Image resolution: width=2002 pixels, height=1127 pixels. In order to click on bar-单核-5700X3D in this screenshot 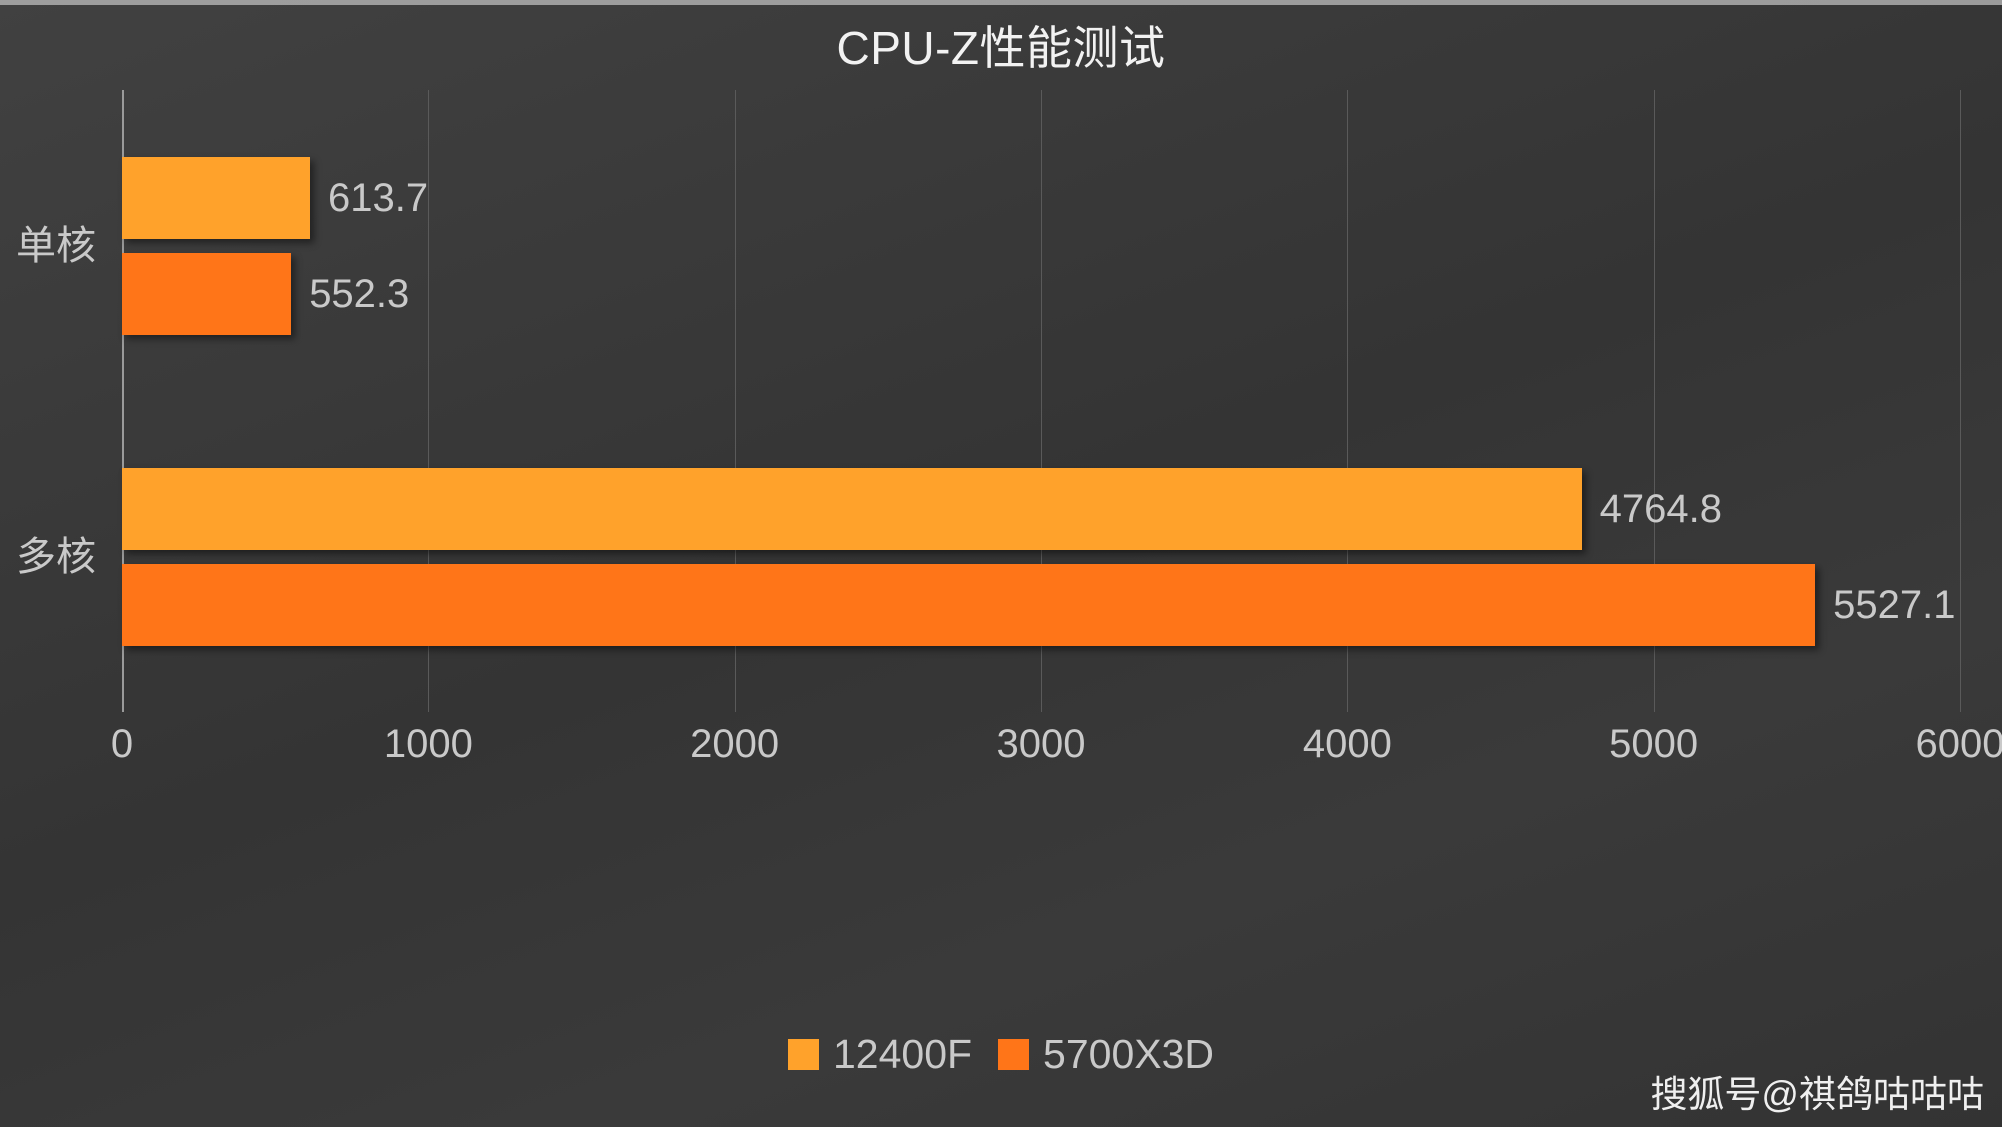, I will do `click(207, 293)`.